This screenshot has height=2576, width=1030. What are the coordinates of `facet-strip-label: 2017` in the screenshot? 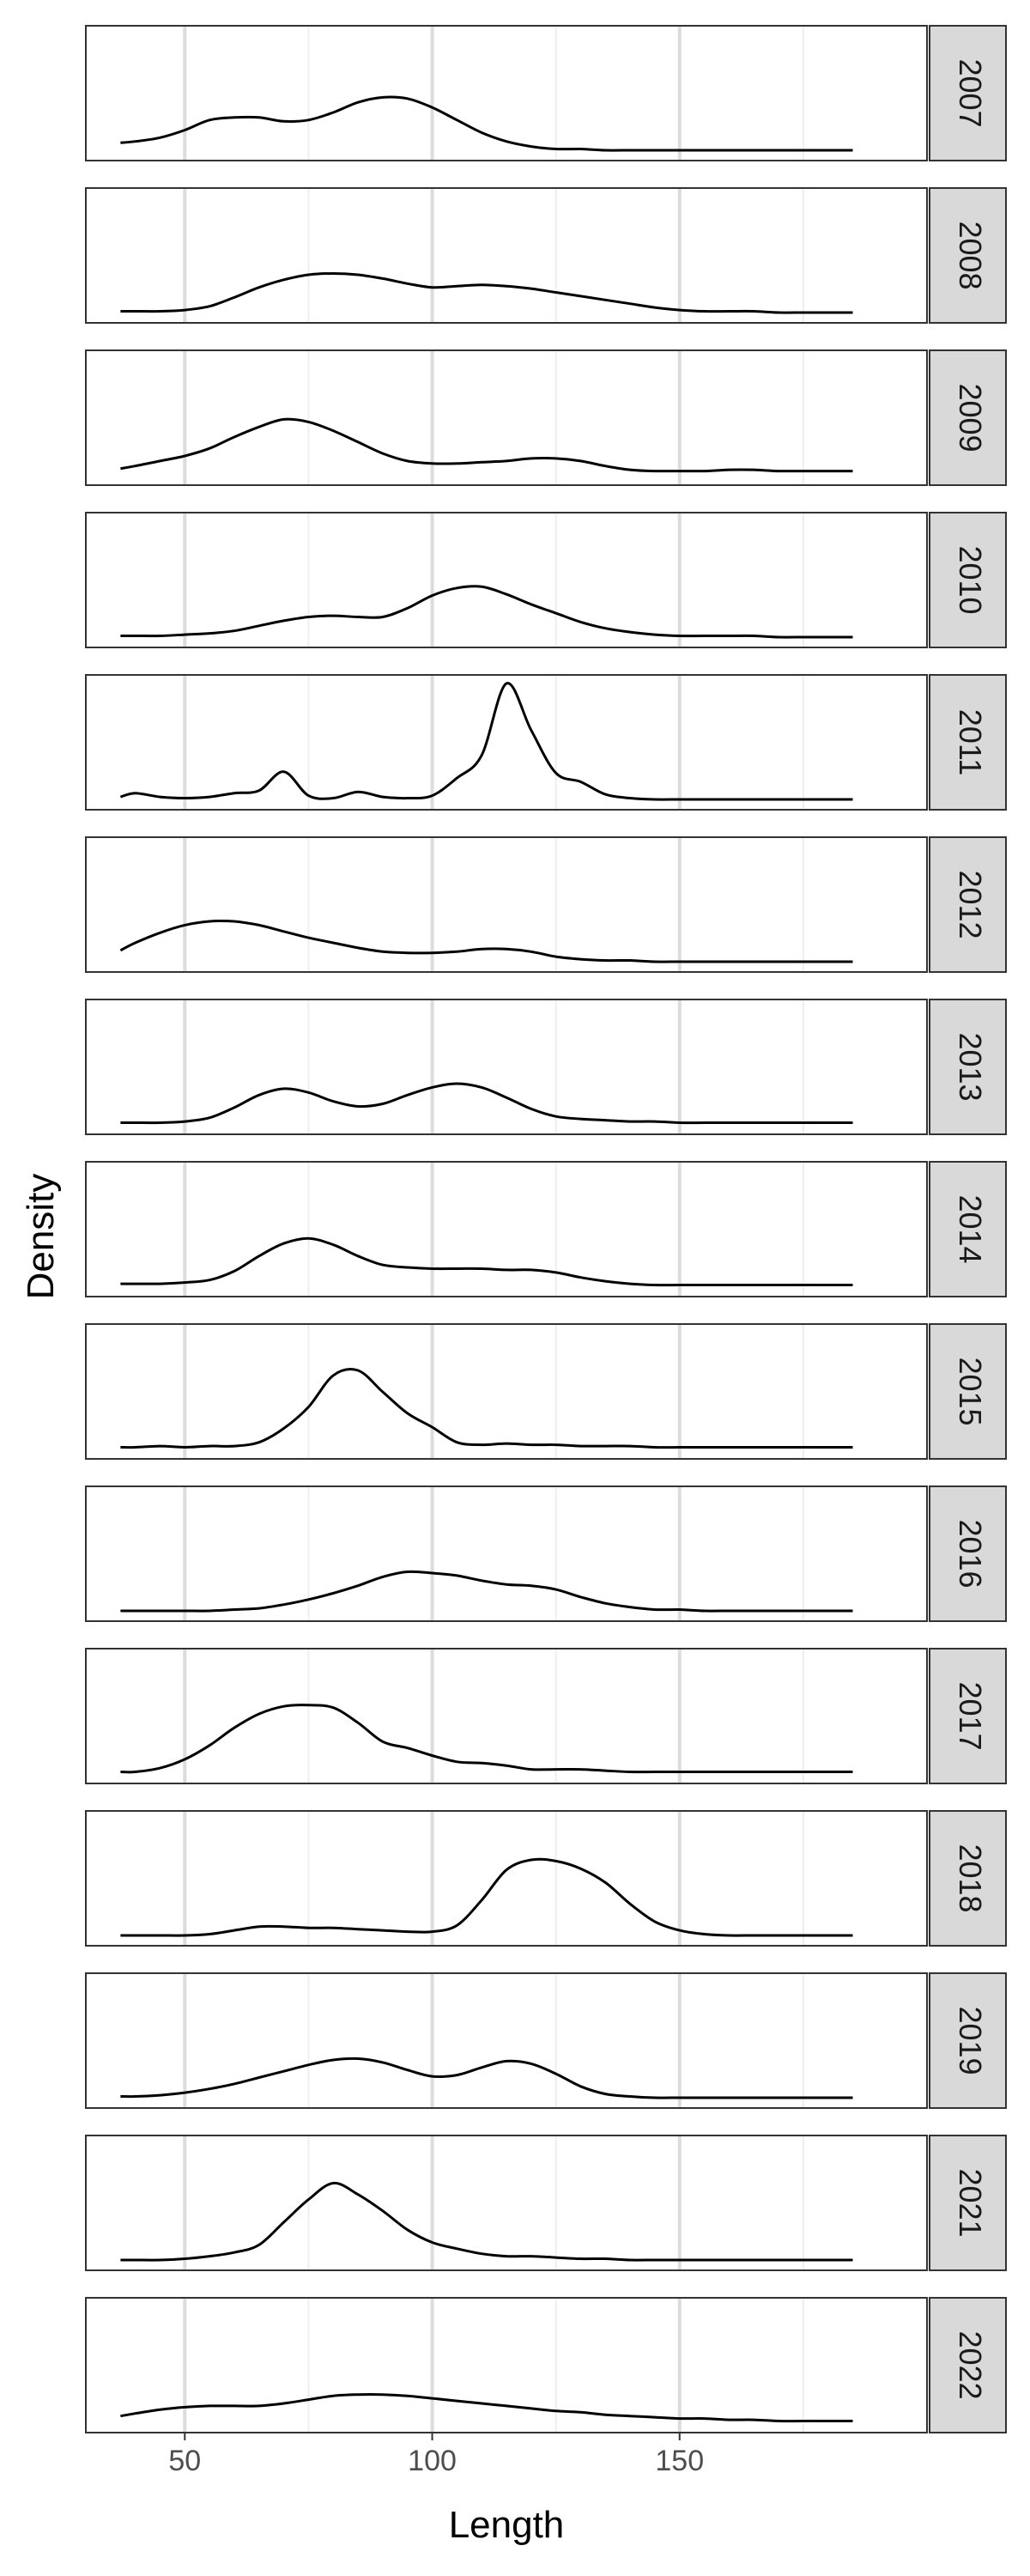 It's located at (970, 1715).